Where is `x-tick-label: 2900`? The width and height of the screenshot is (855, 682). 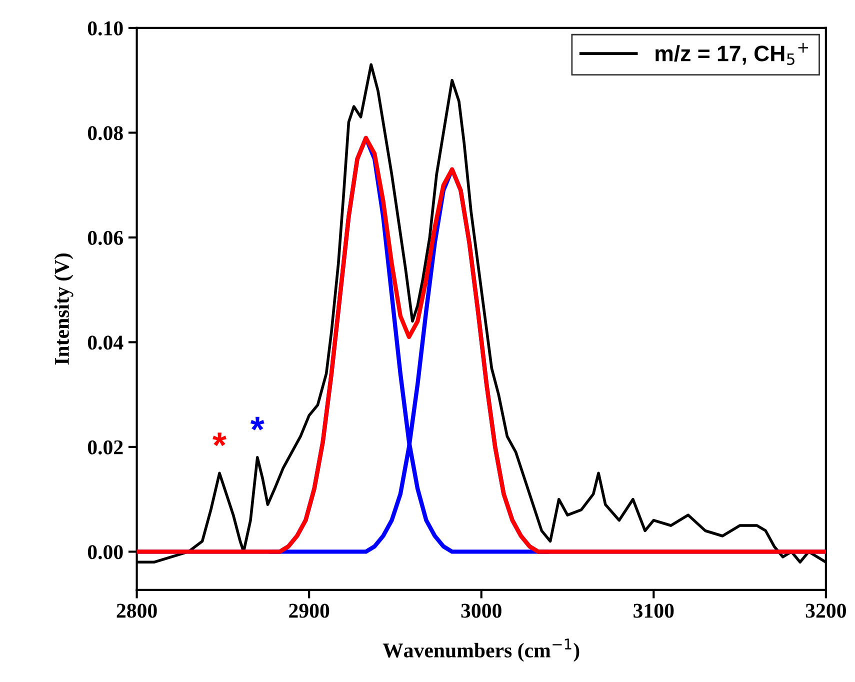
x-tick-label: 2900 is located at coordinates (309, 611).